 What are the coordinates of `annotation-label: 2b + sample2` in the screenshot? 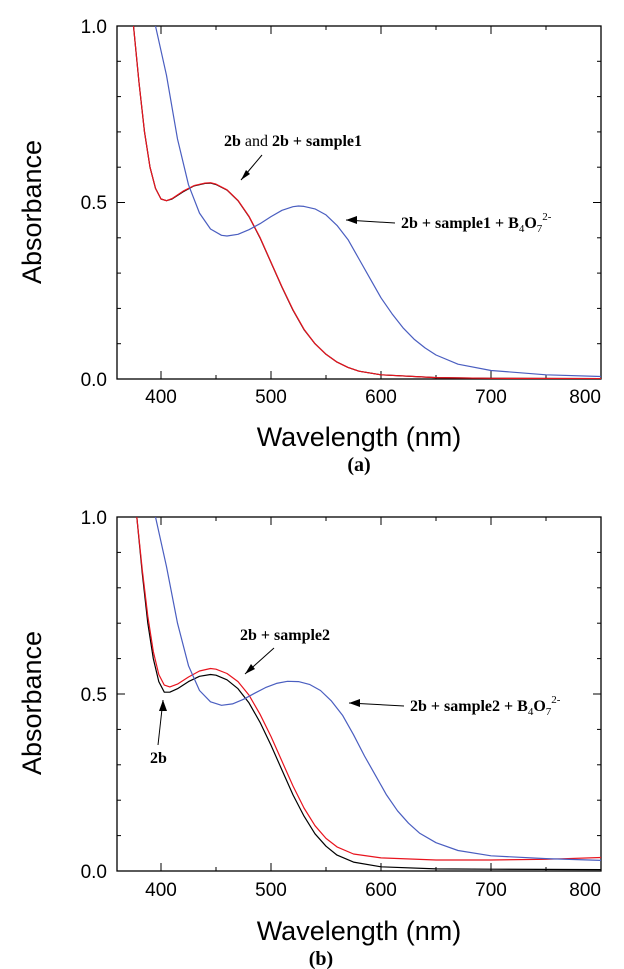 It's located at (285, 635).